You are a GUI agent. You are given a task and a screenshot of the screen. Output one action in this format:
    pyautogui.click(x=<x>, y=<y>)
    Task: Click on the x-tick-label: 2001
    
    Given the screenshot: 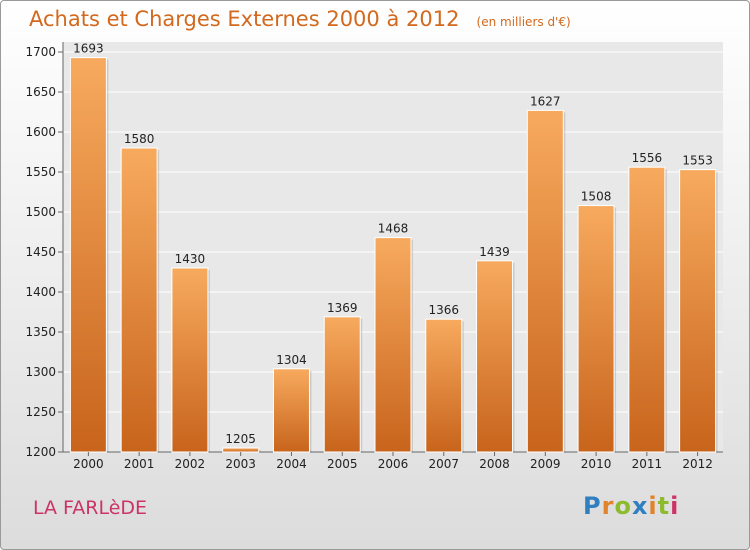 What is the action you would take?
    pyautogui.click(x=139, y=464)
    